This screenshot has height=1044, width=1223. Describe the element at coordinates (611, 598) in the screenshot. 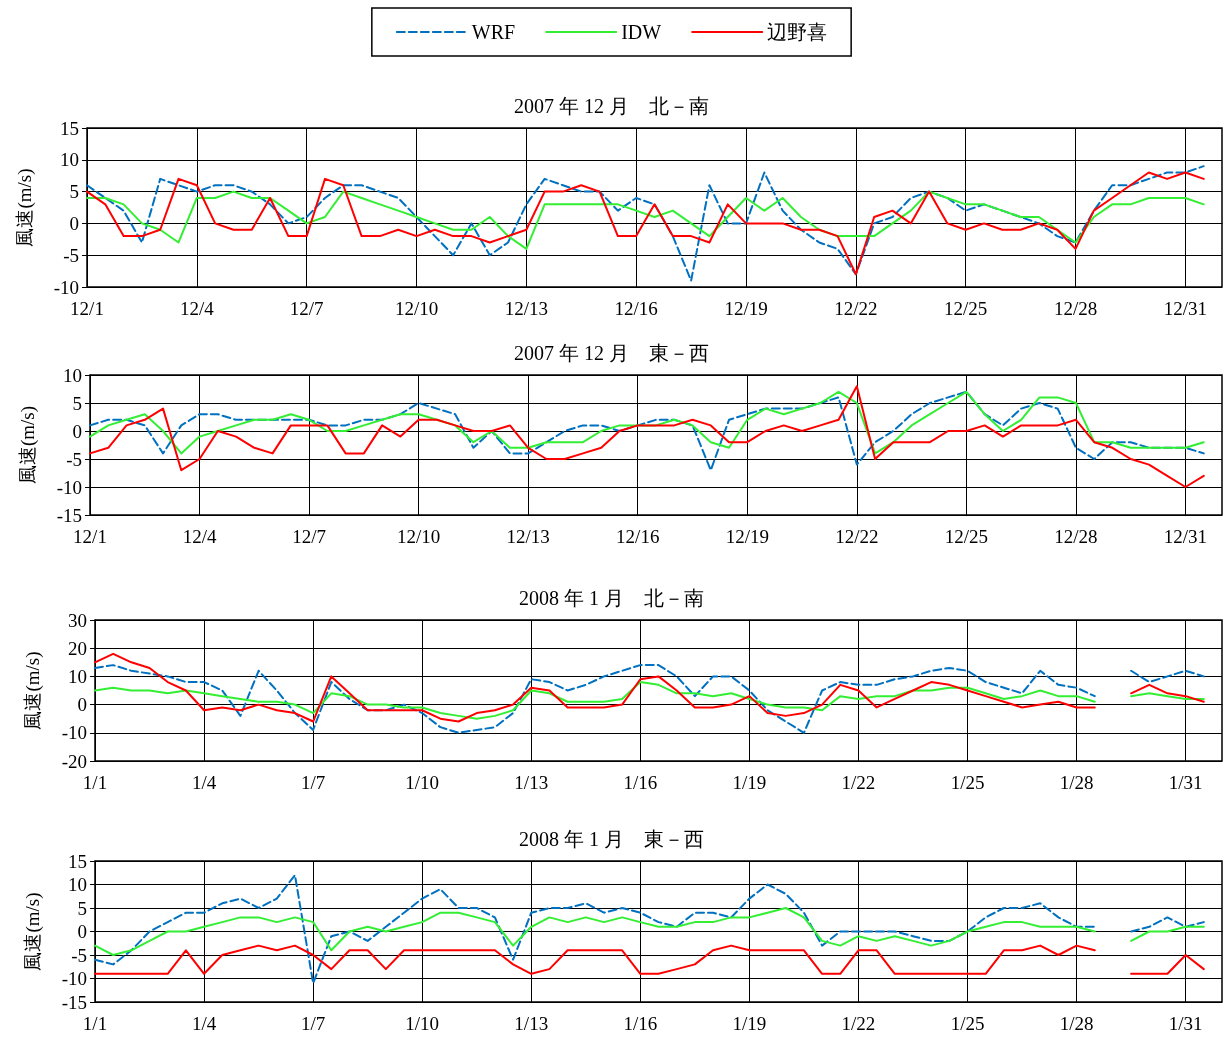

I see `chart-title: 2008 年 1 月 北－南` at that location.